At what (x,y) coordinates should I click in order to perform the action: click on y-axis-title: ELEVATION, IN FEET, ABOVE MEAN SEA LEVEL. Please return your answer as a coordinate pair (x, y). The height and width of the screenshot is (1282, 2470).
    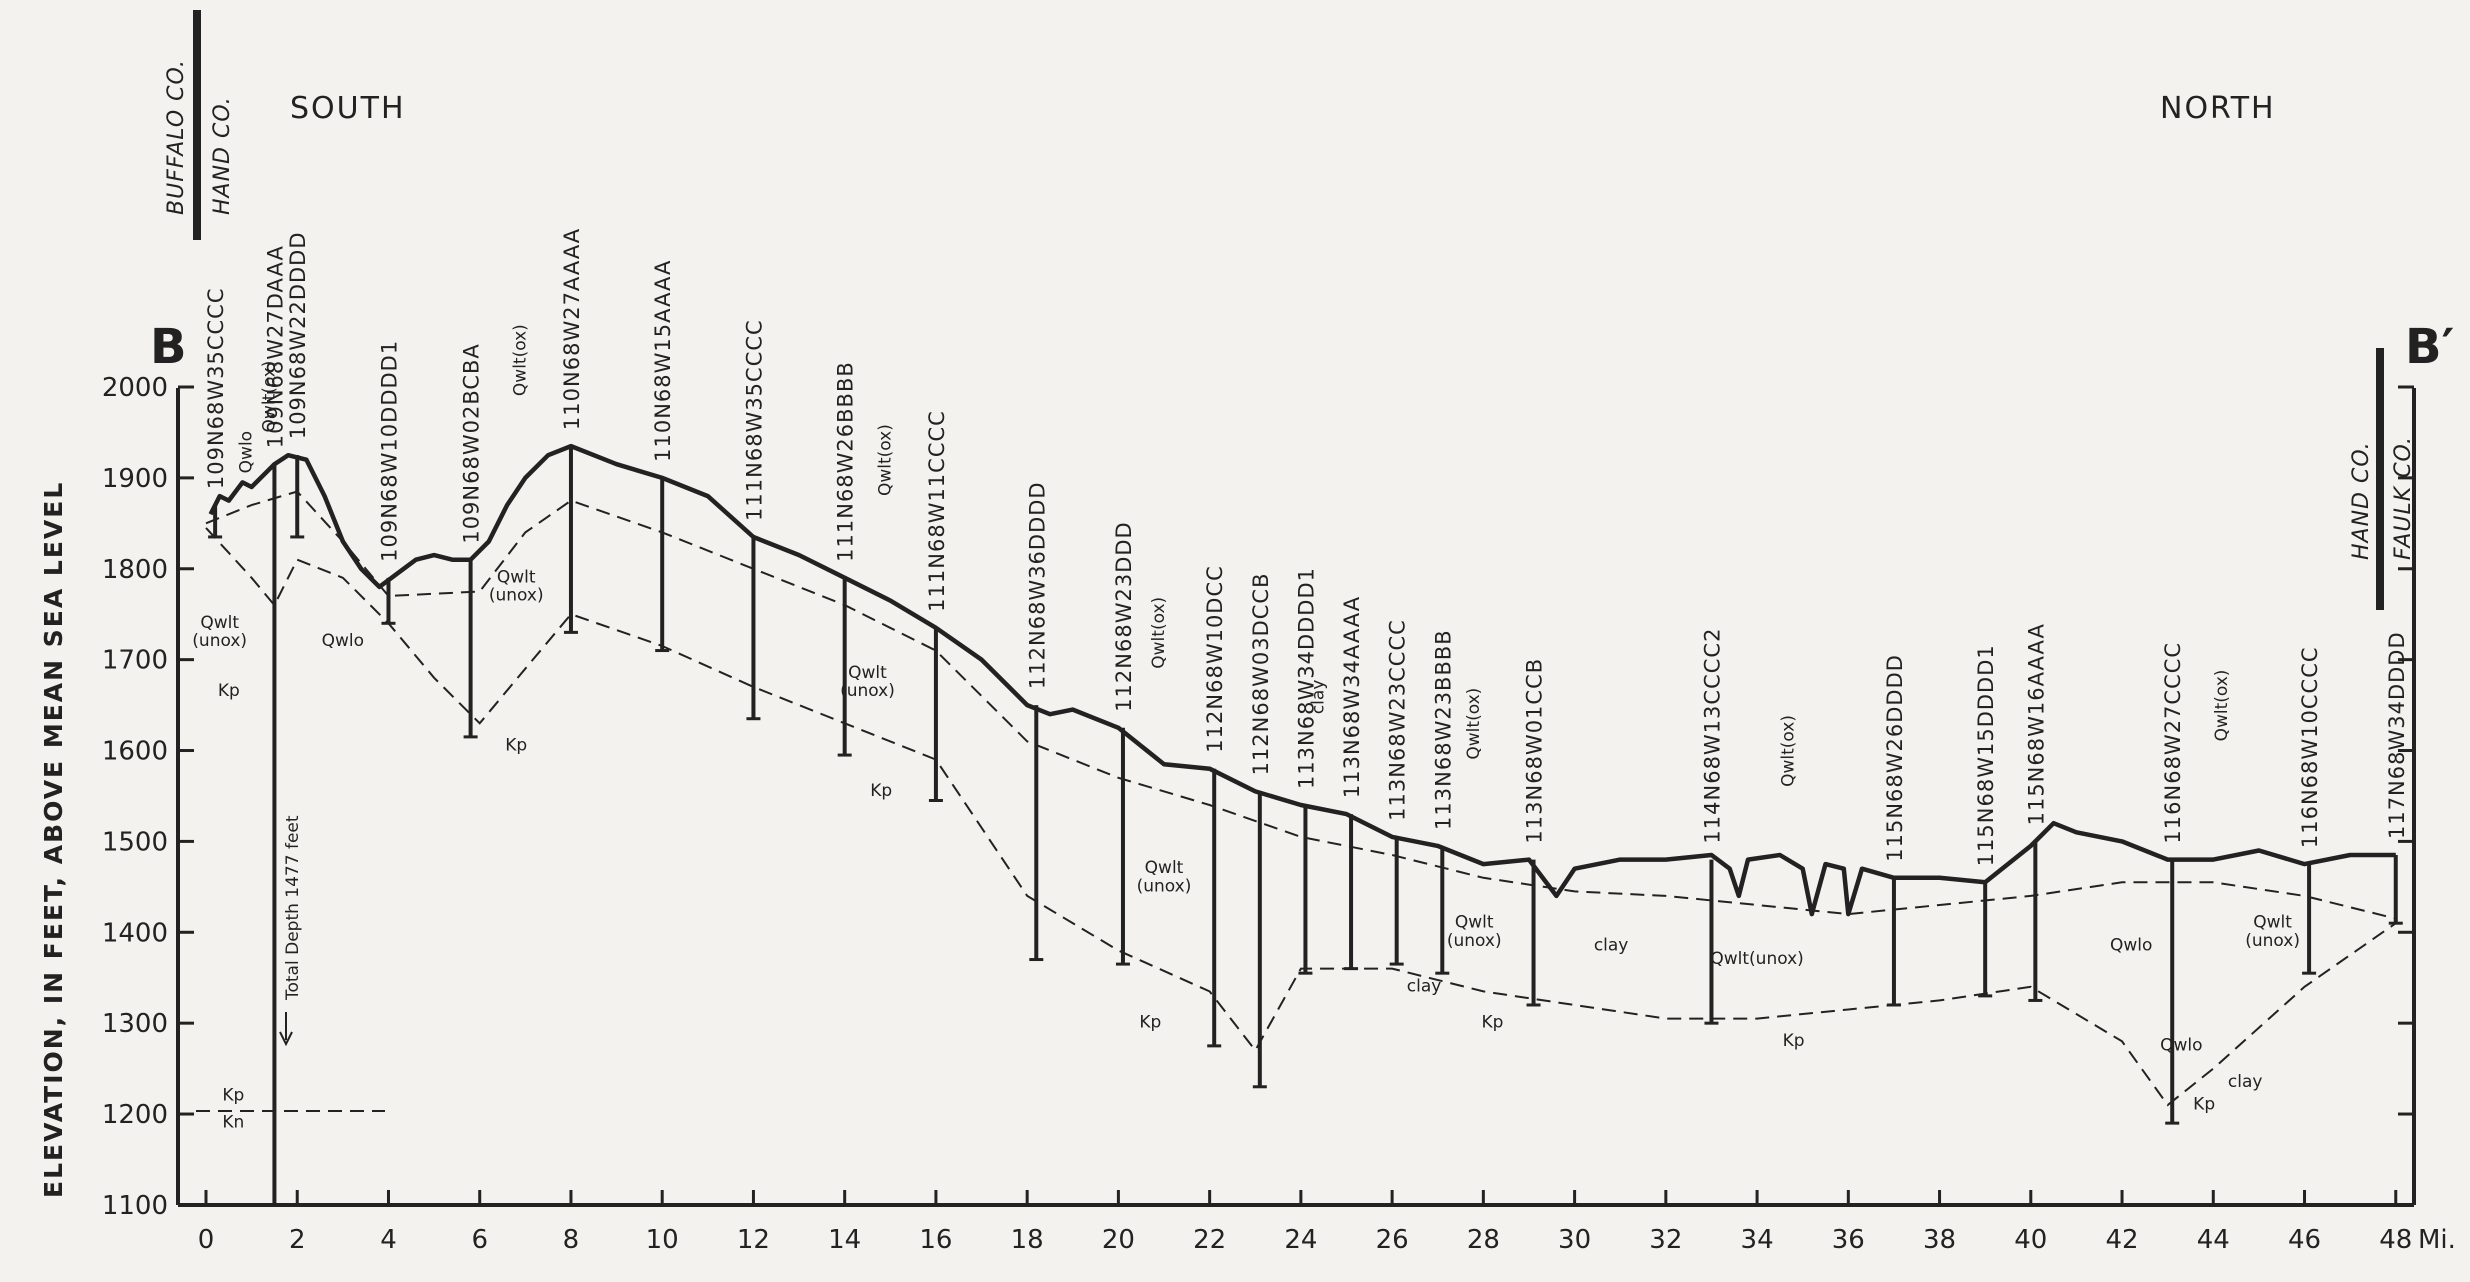
    Looking at the image, I should click on (53, 839).